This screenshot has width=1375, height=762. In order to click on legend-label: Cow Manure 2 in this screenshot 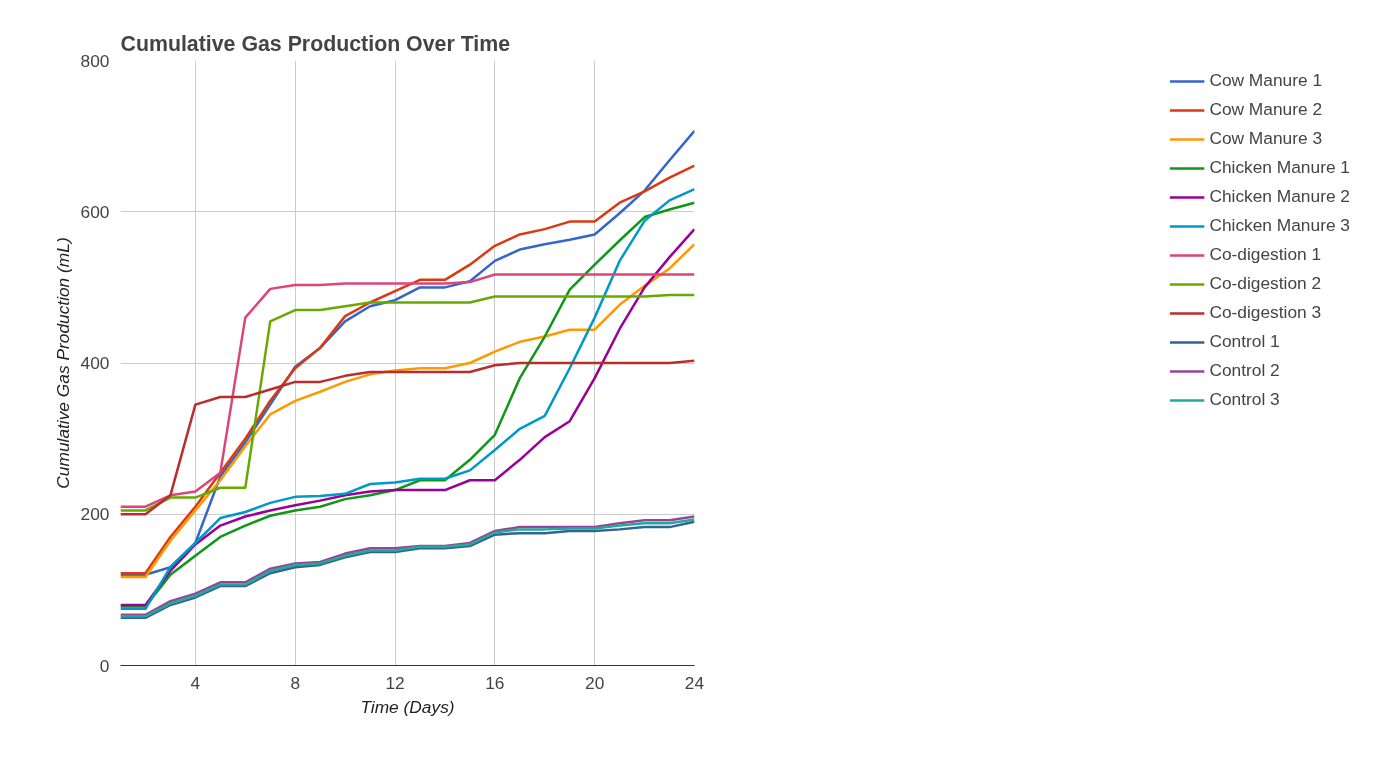, I will do `click(1266, 109)`.